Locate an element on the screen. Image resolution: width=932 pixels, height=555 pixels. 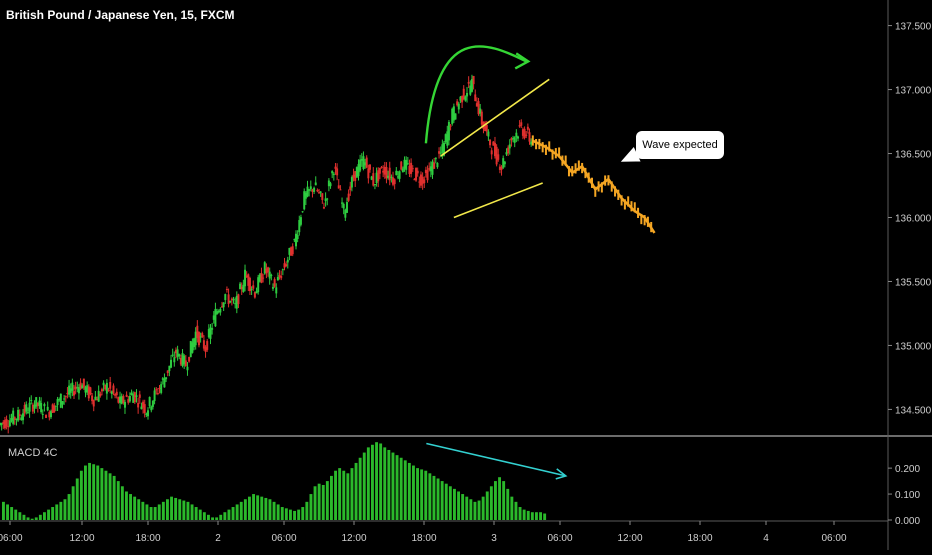
macd-plot is located at coordinates (274, 481).